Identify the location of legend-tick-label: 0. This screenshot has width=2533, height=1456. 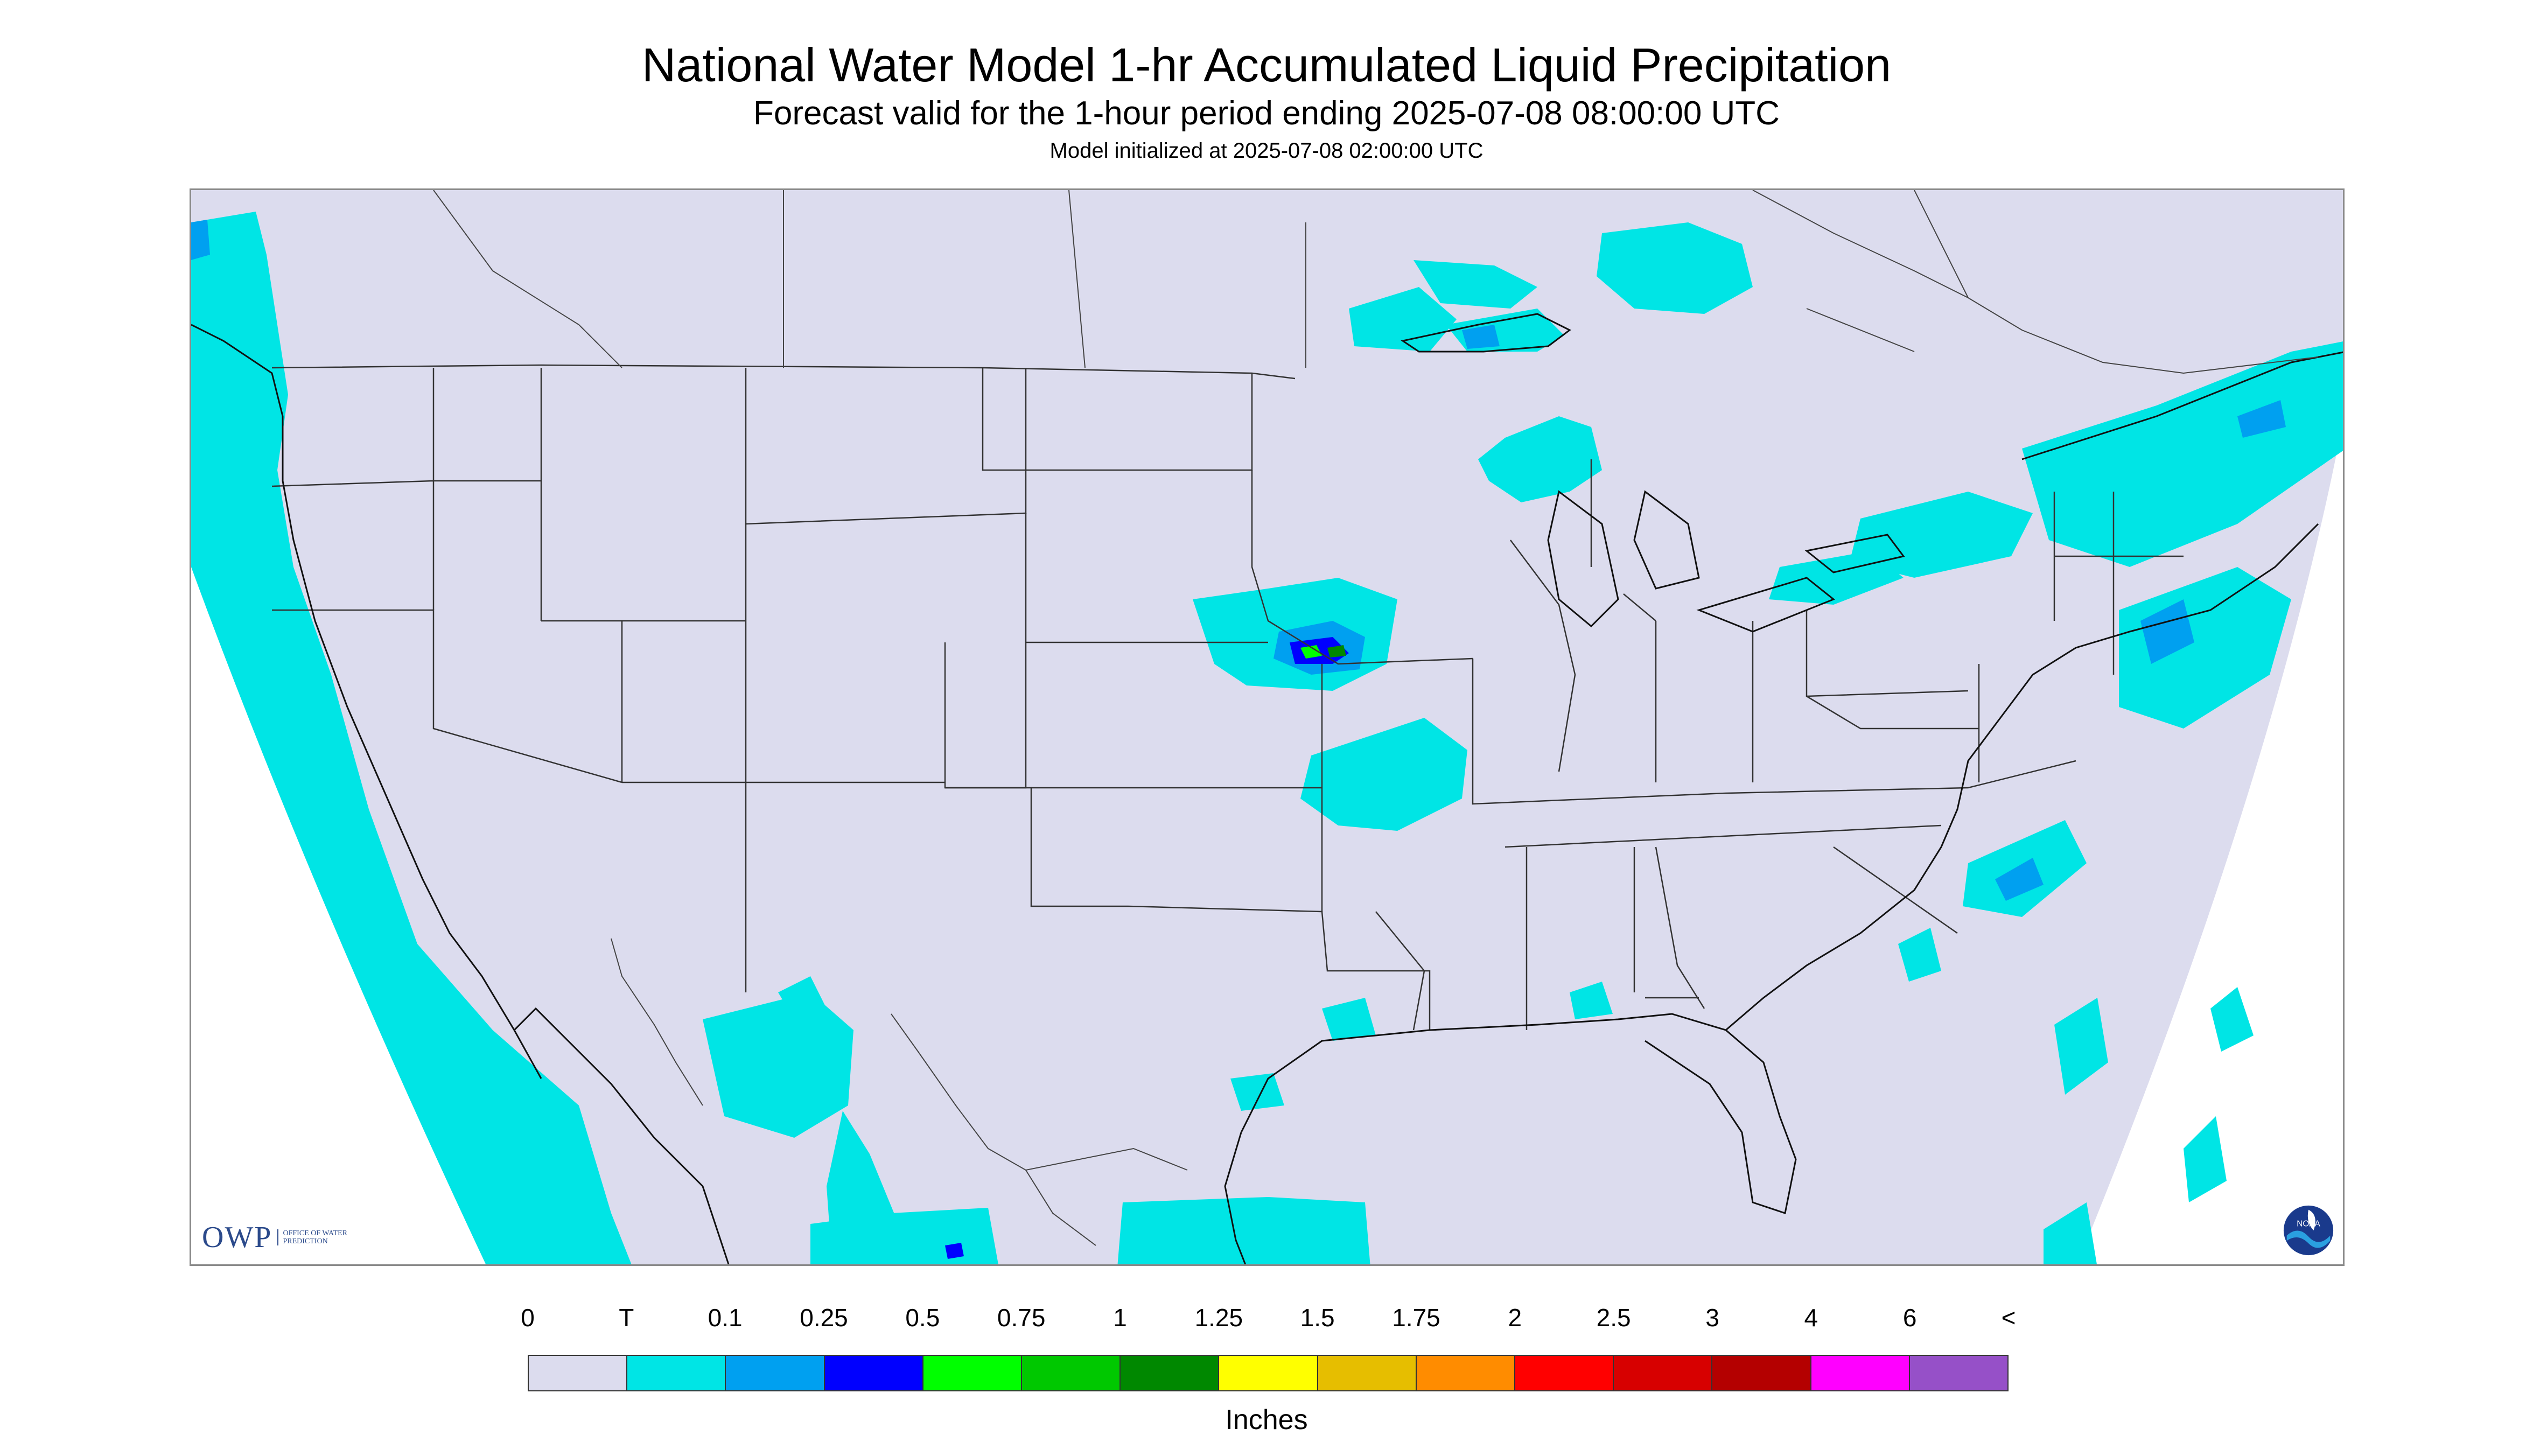
(528, 1318).